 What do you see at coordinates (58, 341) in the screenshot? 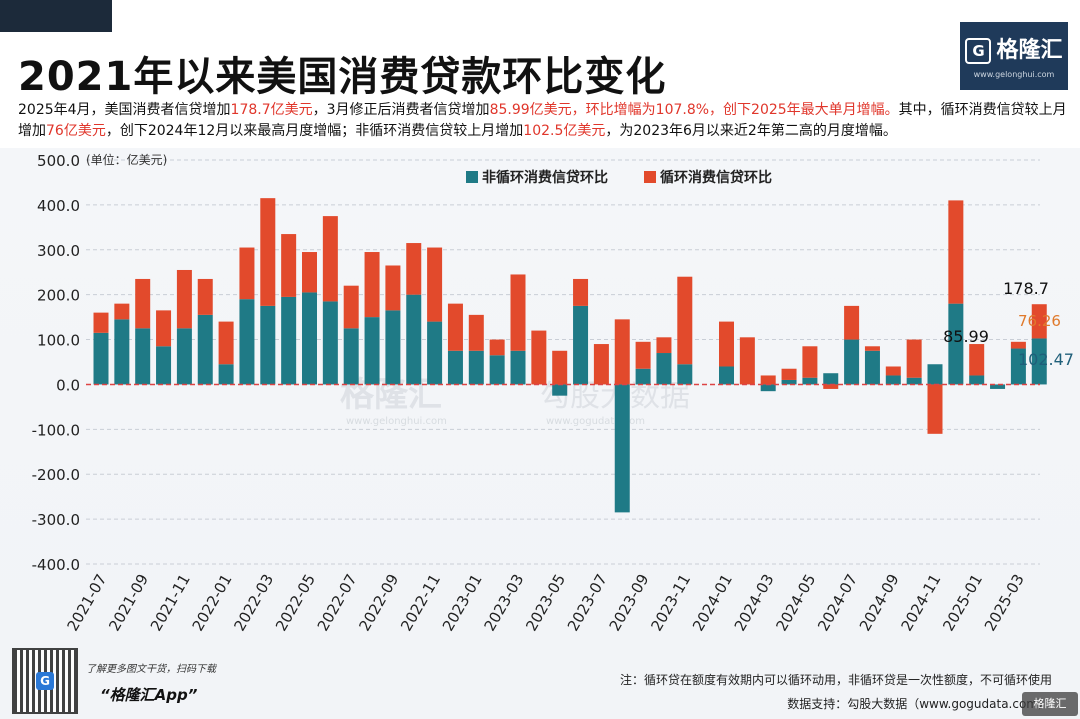
I see `y-tick-label: 100.0` at bounding box center [58, 341].